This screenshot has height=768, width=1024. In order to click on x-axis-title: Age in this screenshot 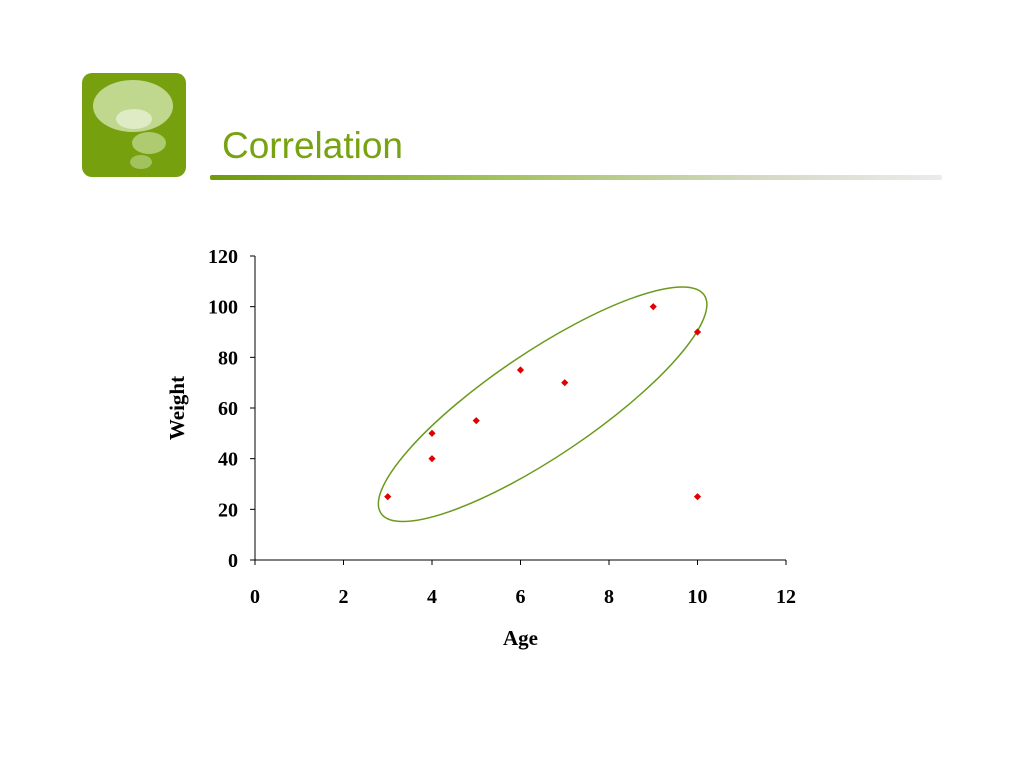, I will do `click(520, 638)`.